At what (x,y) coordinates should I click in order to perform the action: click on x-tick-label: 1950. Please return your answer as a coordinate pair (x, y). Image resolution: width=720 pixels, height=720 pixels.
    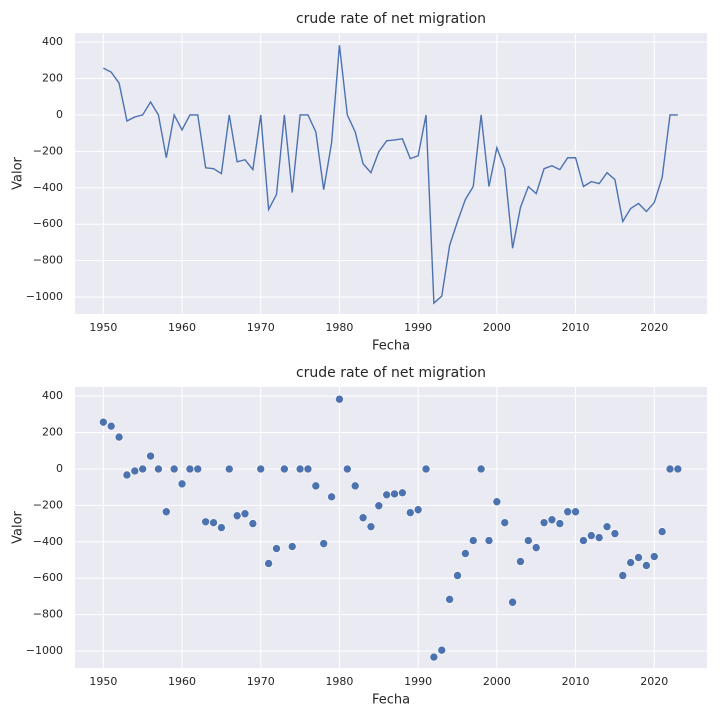
    Looking at the image, I should click on (103, 681).